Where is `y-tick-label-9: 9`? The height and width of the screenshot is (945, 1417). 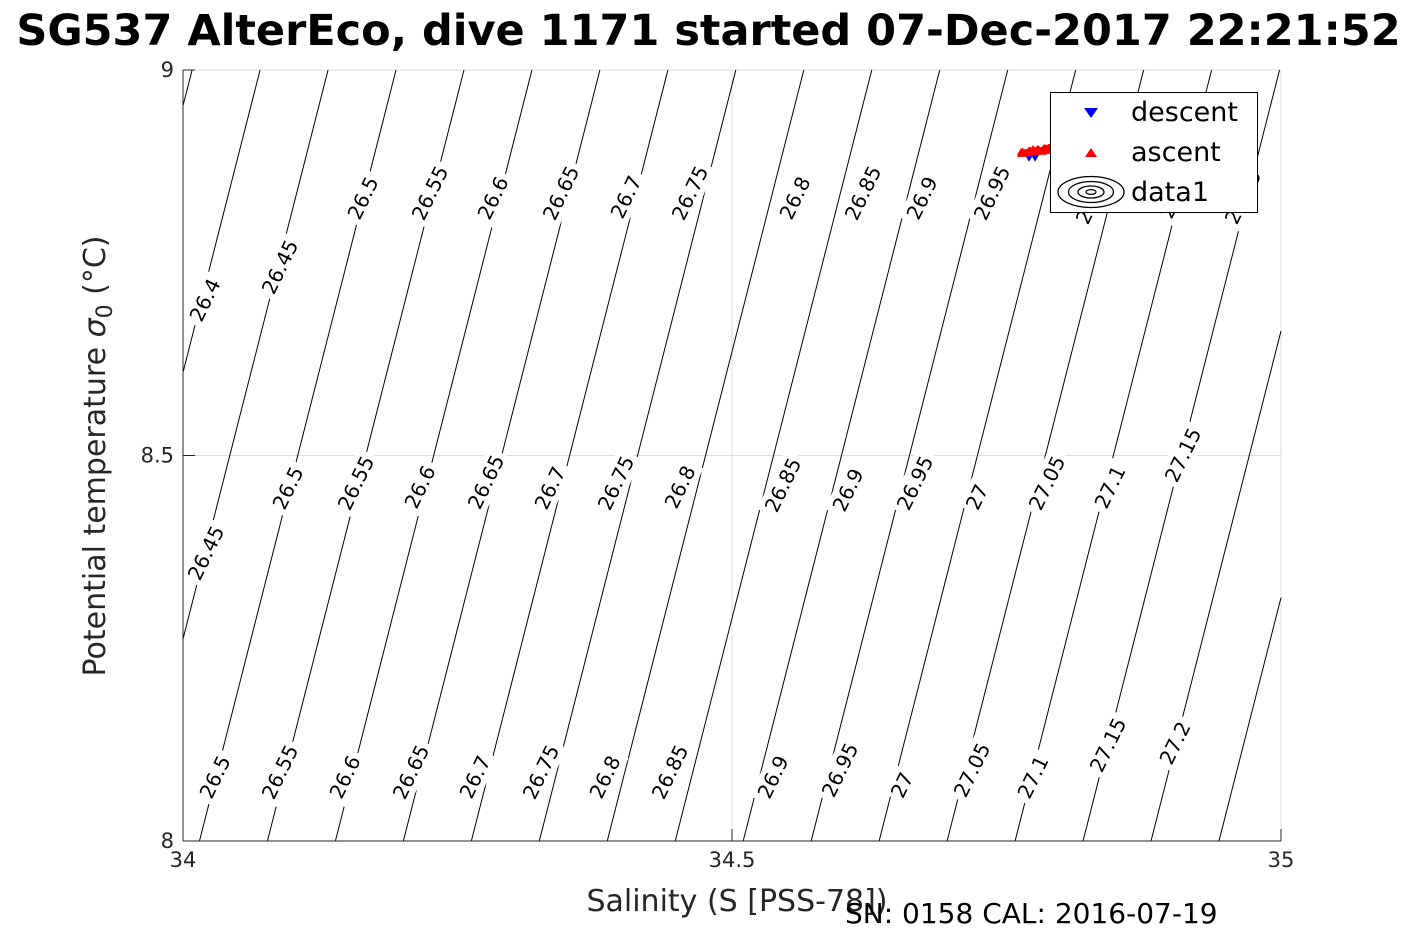 y-tick-label-9: 9 is located at coordinates (167, 70).